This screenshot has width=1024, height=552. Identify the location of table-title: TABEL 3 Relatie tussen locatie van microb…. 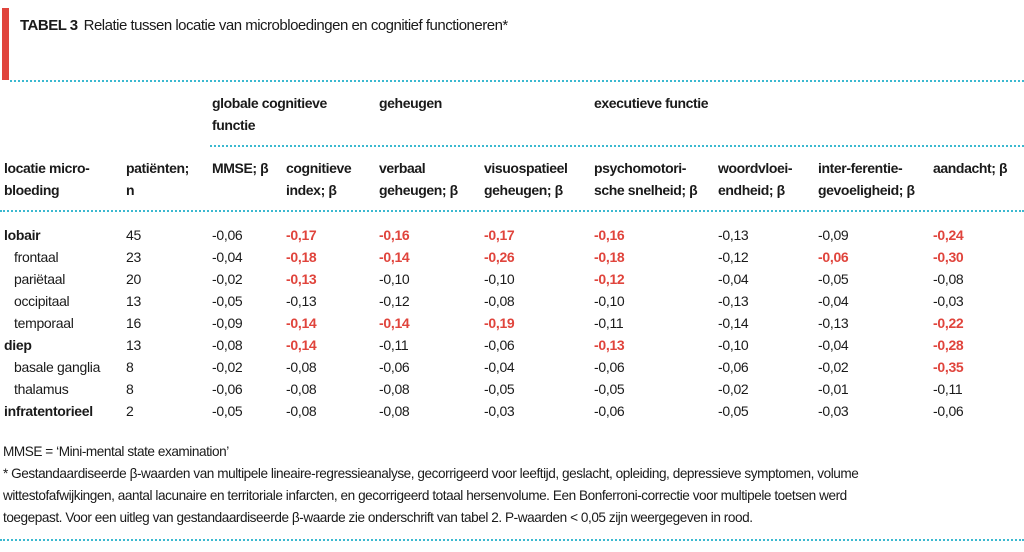
(264, 25).